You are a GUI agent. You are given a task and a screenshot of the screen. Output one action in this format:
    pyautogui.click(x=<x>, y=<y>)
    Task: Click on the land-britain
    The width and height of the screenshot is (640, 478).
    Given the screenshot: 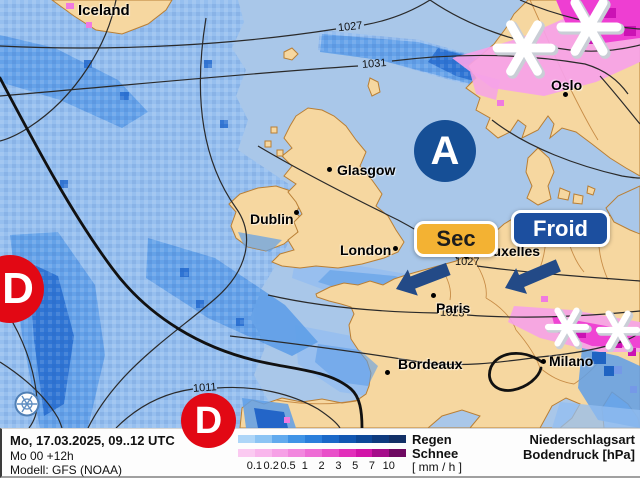 What is the action you would take?
    pyautogui.click(x=338, y=188)
    